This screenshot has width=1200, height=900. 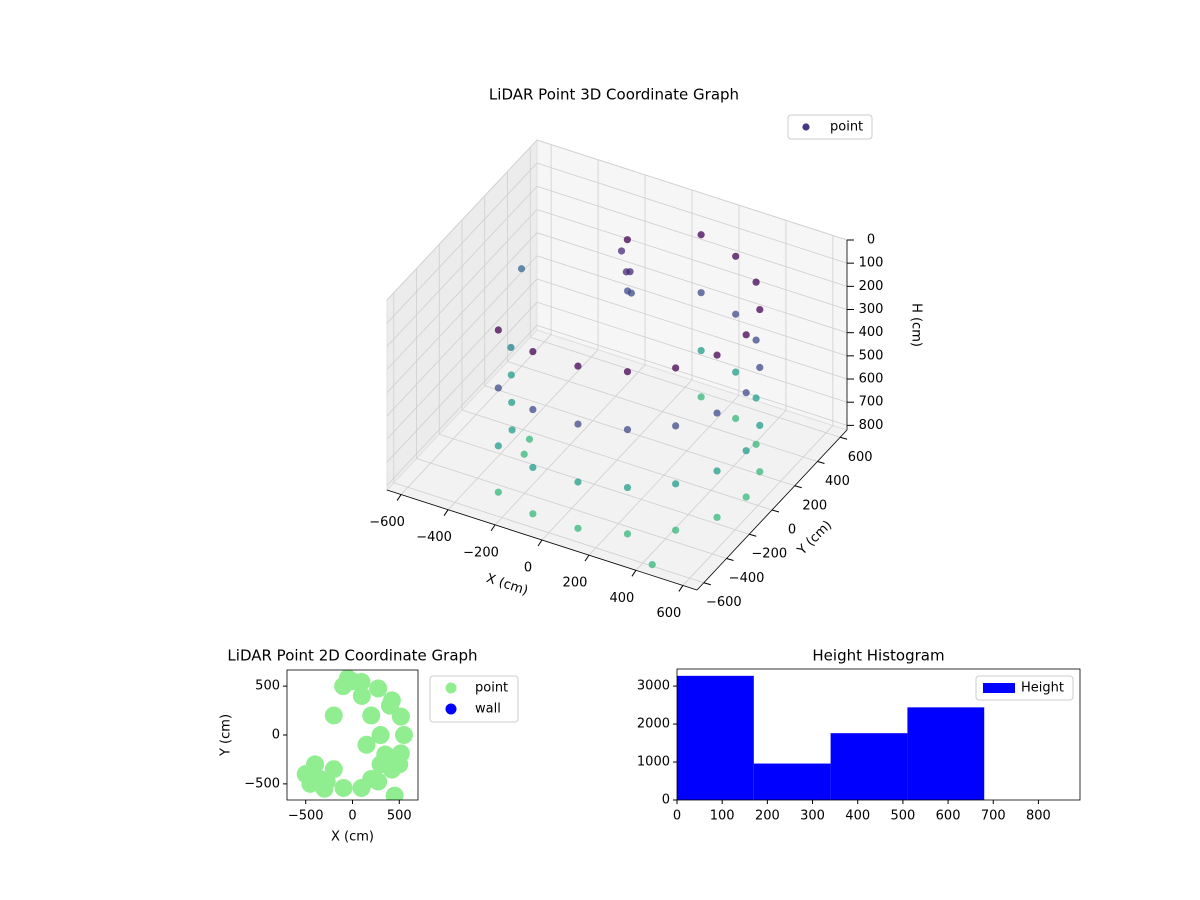 I want to click on tick-label: 600, so click(x=871, y=379).